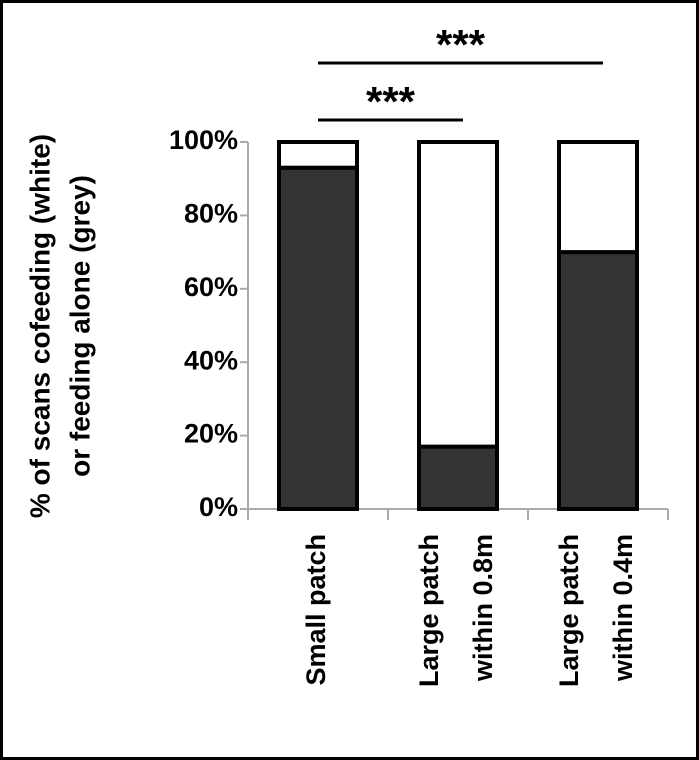 This screenshot has height=760, width=699. What do you see at coordinates (483, 608) in the screenshot?
I see `x-tick-label: within 0.8m` at bounding box center [483, 608].